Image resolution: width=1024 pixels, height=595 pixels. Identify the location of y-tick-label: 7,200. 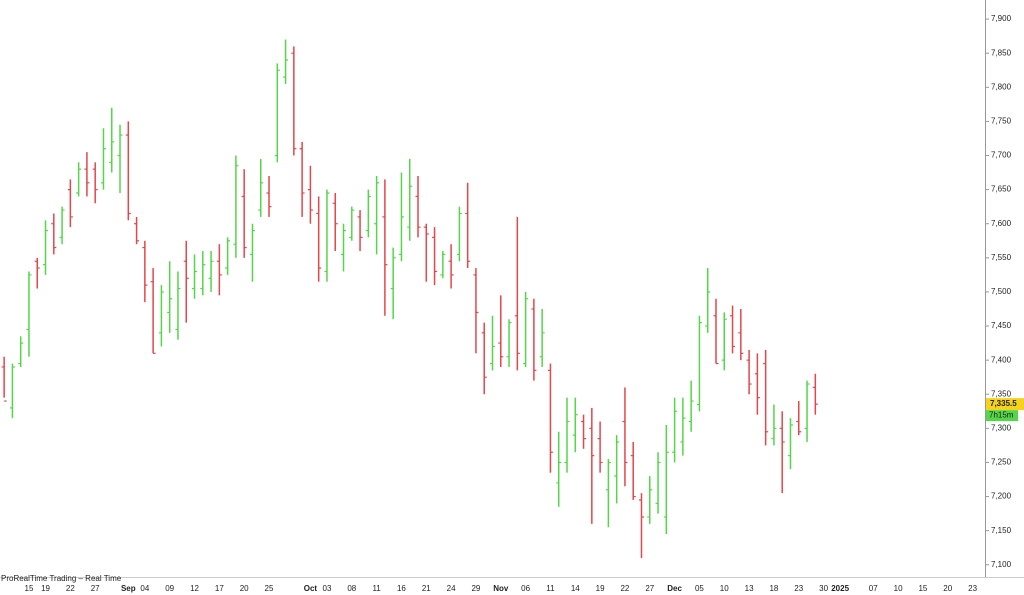
(1001, 496).